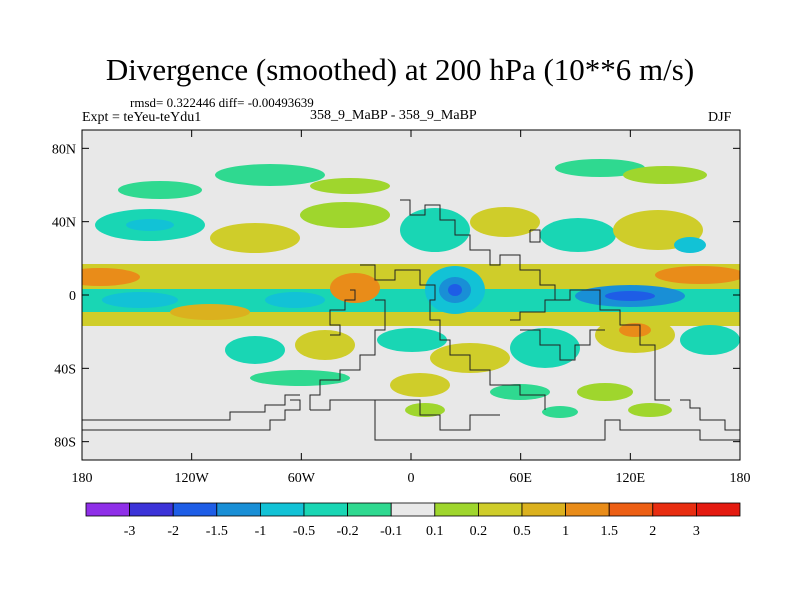 This screenshot has height=600, width=800. Describe the element at coordinates (411, 478) in the screenshot. I see `x-tick-label: 0` at that location.